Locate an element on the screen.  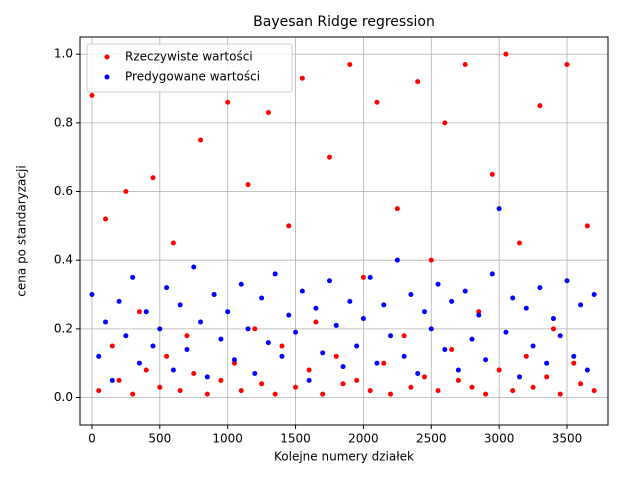
y-tick-label: 0.6 is located at coordinates (63, 191).